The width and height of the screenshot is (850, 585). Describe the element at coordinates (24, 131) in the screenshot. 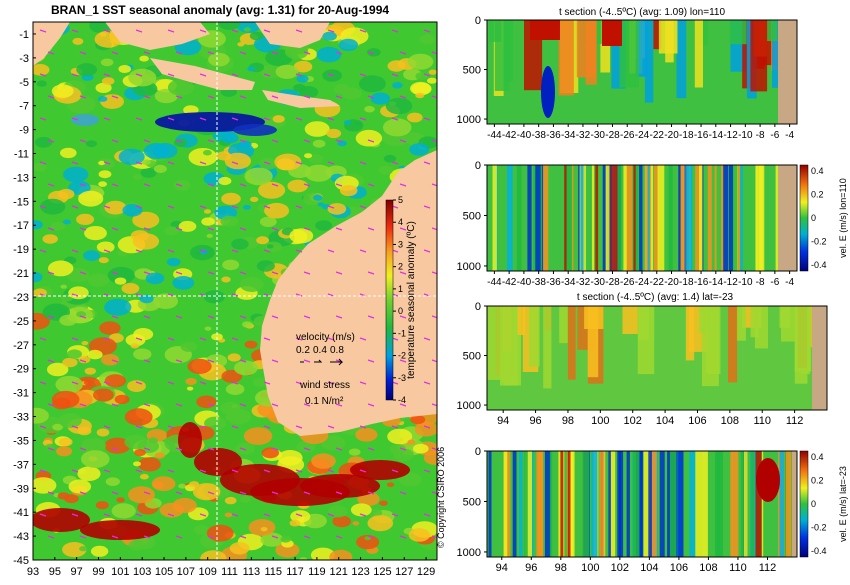

I see `lat-tick-label: -9` at that location.